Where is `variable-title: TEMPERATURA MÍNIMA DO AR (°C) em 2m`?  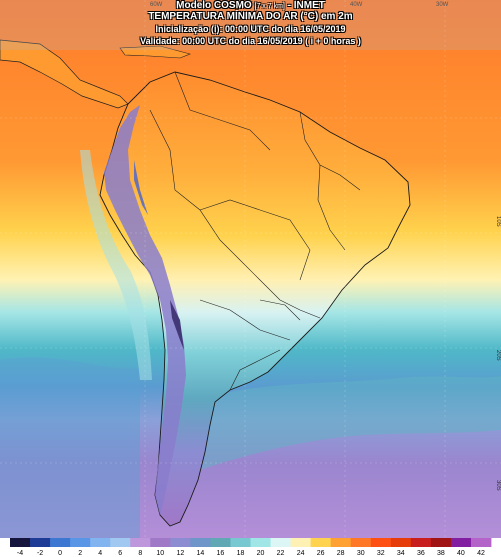 variable-title: TEMPERATURA MÍNIMA DO AR (°C) em 2m is located at coordinates (250, 16).